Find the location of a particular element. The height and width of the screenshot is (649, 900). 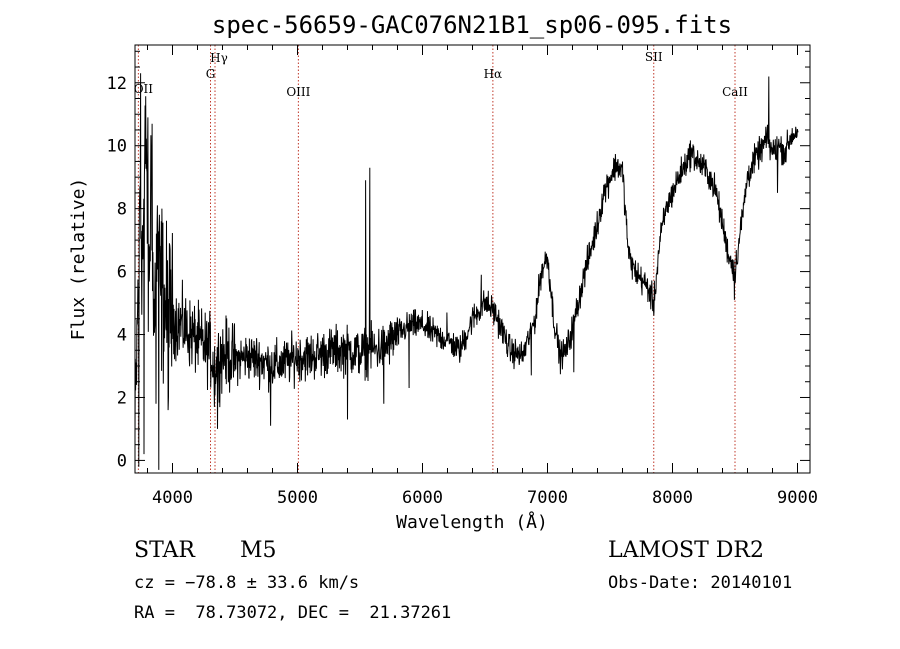

x-axis-label: Wavelength (Å) is located at coordinates (472, 522).